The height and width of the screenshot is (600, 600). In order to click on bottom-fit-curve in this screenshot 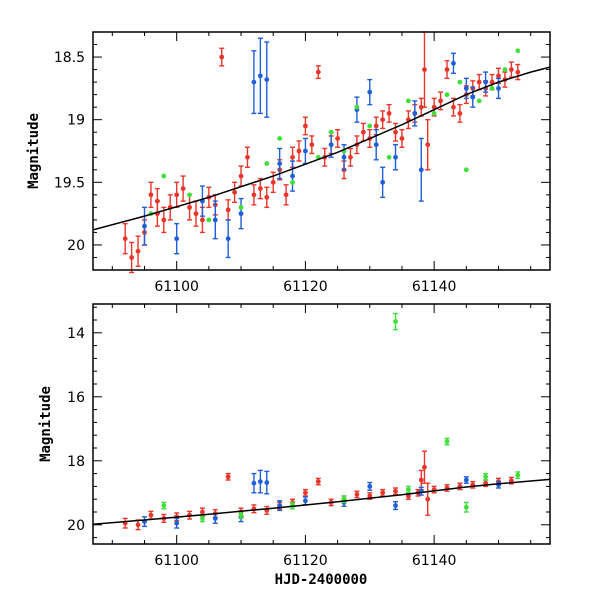, I will do `click(321, 501)`.